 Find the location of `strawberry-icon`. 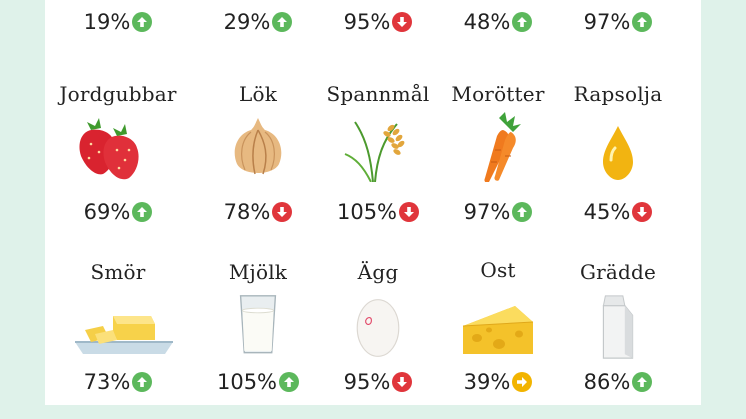

strawberry-icon is located at coordinates (109, 149).